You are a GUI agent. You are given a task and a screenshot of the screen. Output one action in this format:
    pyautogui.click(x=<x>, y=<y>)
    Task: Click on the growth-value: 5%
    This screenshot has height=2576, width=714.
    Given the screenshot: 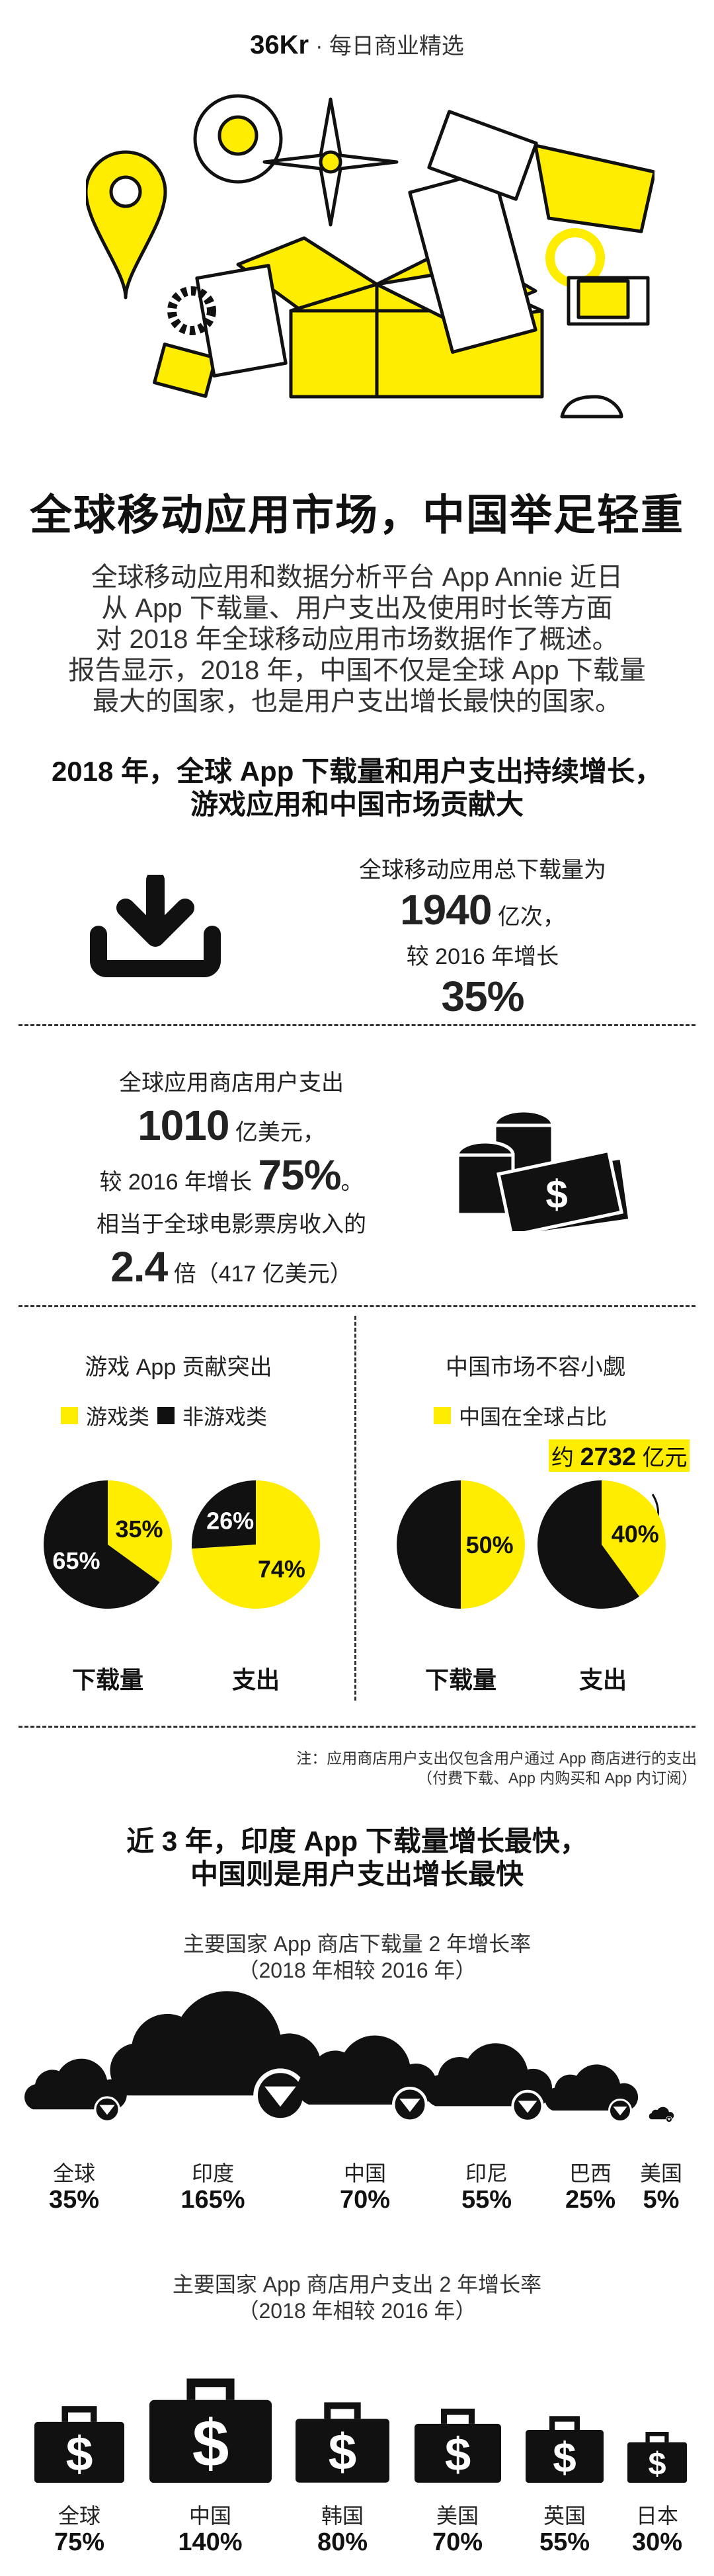 What is the action you would take?
    pyautogui.click(x=661, y=2200)
    